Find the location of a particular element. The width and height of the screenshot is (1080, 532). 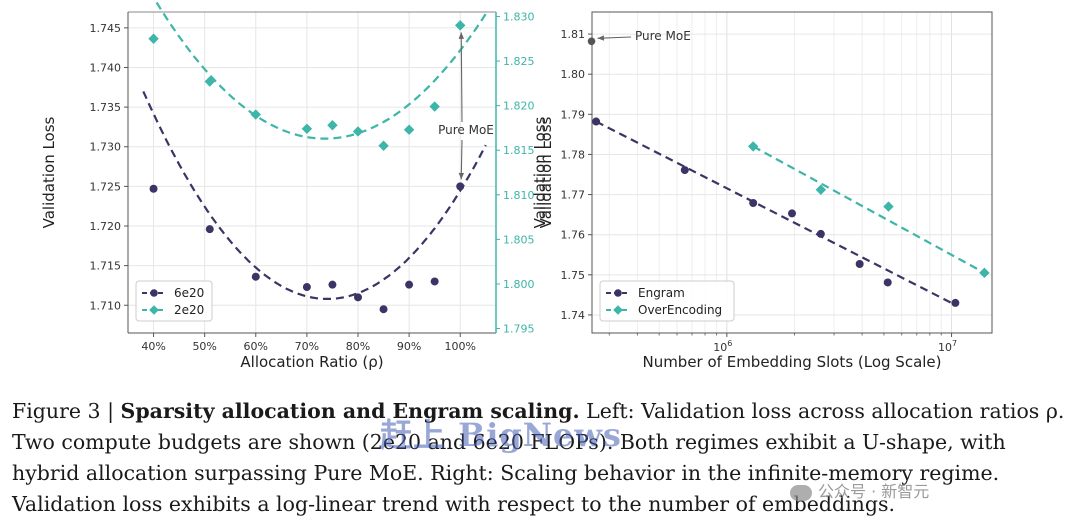

y-axis-title: Validation Loss is located at coordinates (540, 172).